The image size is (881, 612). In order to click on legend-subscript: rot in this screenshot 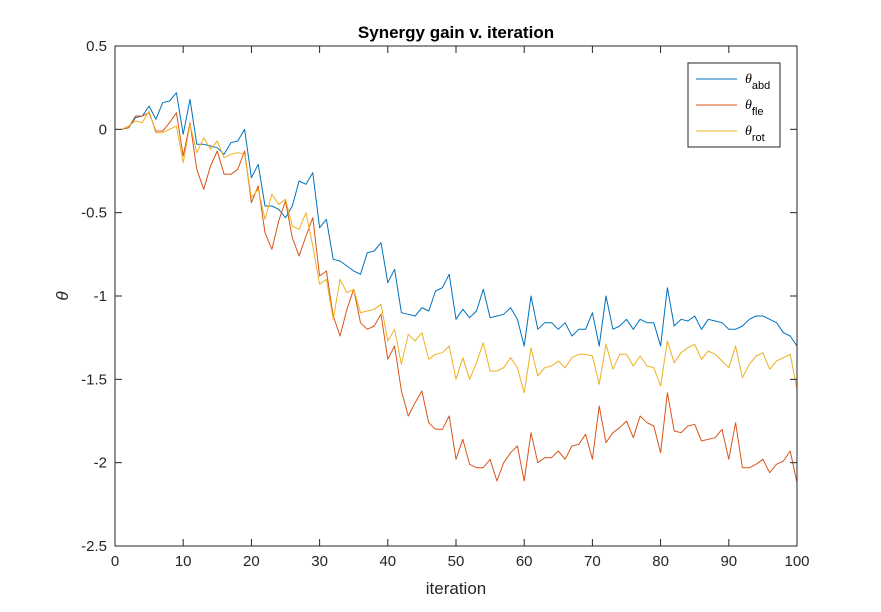, I will do `click(758, 138)`.